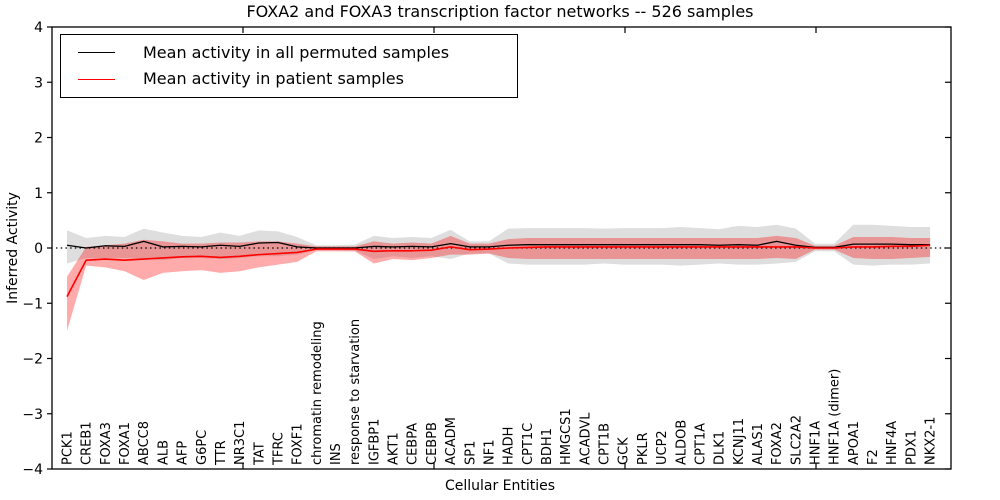  I want to click on x-tick-label: ALDOB, so click(681, 442).